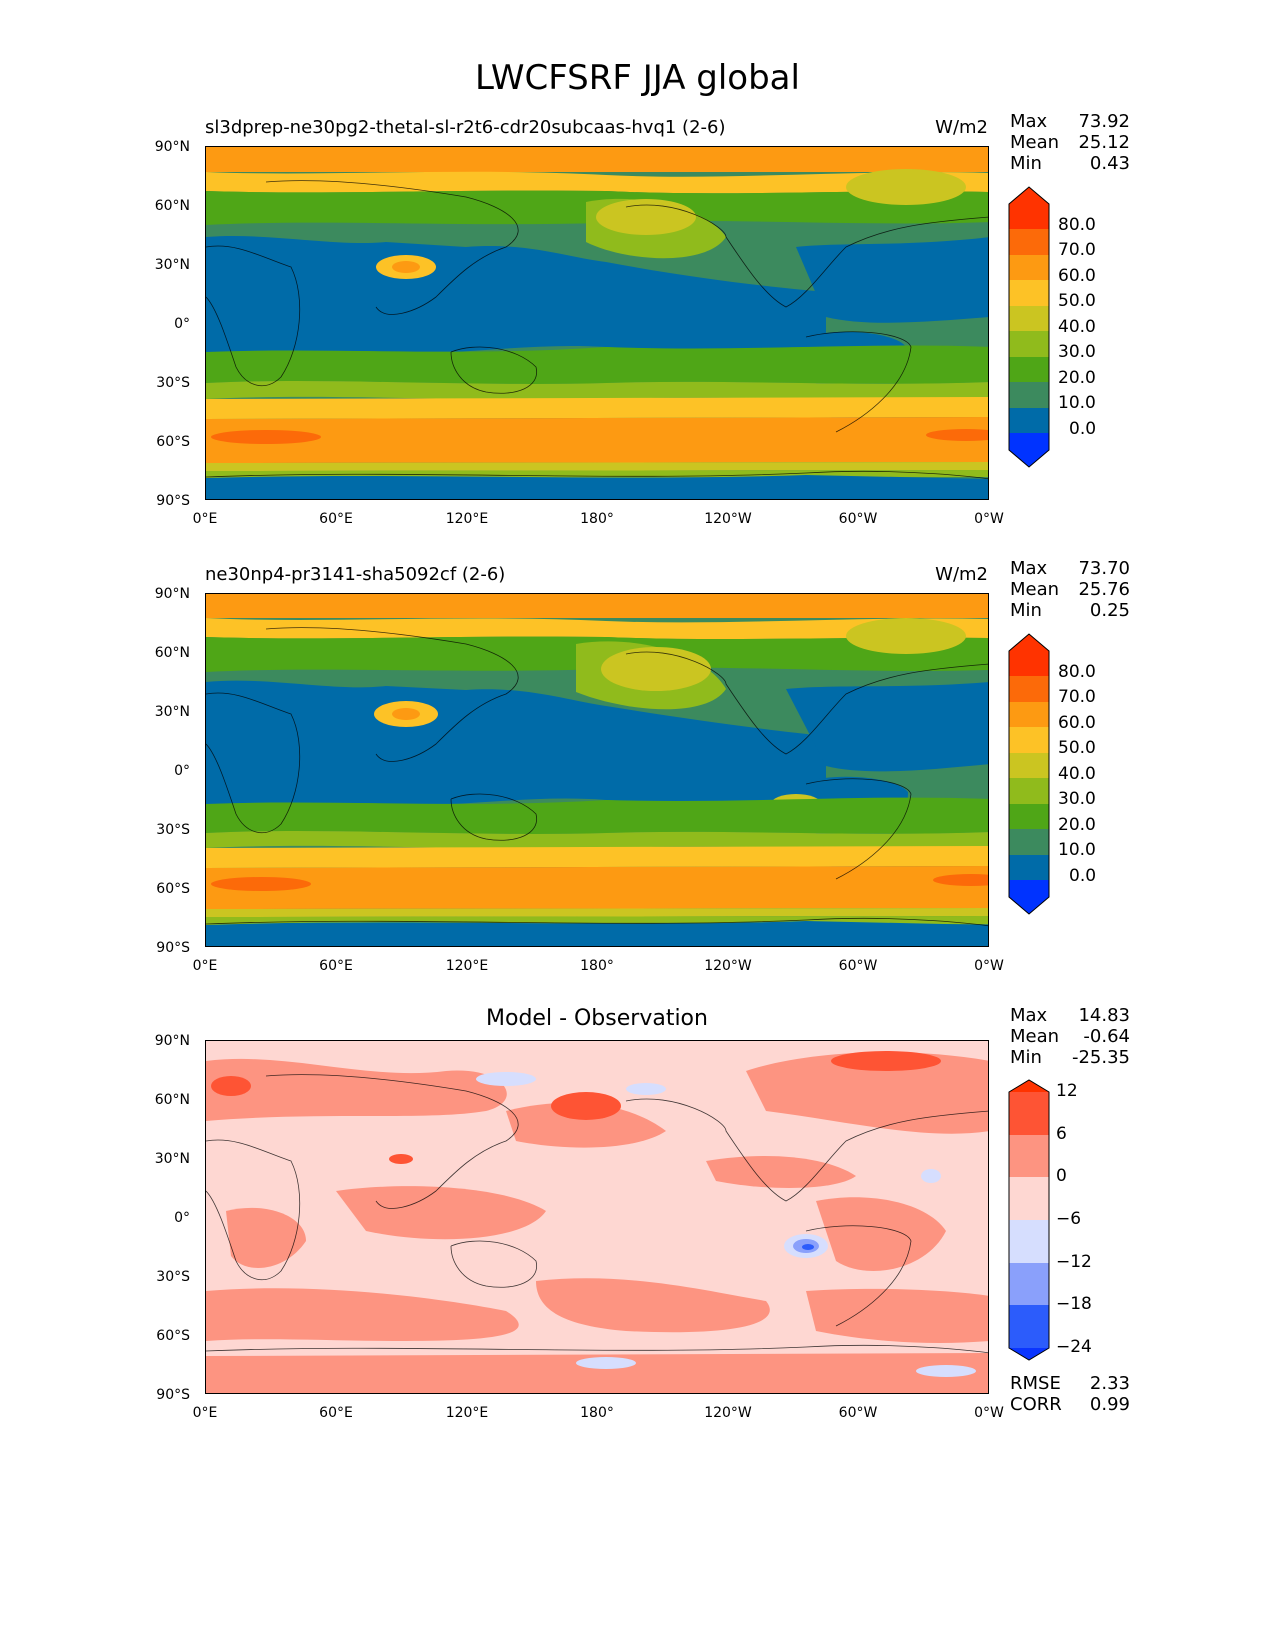 The height and width of the screenshot is (1650, 1275). What do you see at coordinates (1104, 1015) in the screenshot?
I see `stat-max-value: 14.83` at bounding box center [1104, 1015].